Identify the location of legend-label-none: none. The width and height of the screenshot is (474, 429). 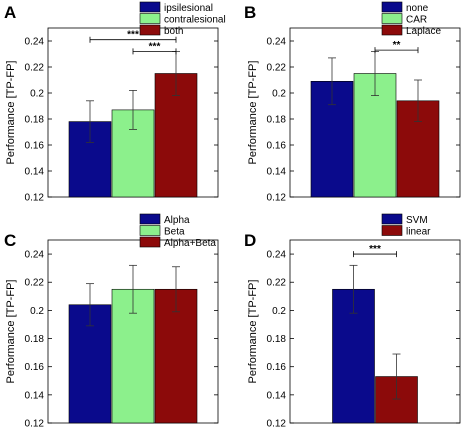
(417, 8).